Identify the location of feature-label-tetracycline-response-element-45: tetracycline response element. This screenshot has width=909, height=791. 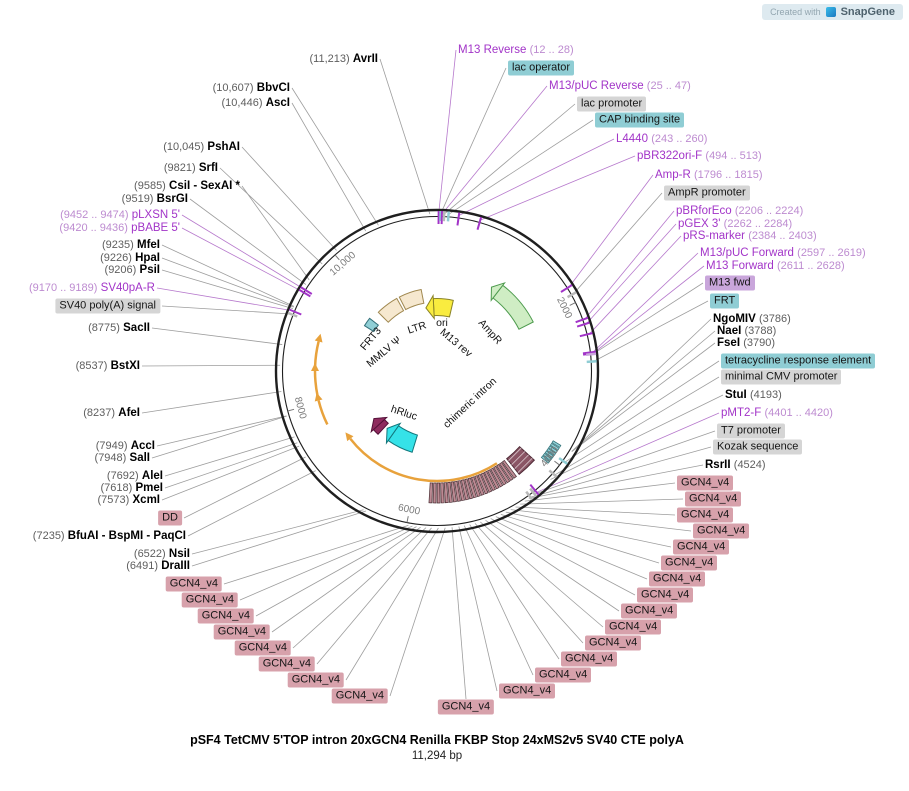
(798, 361).